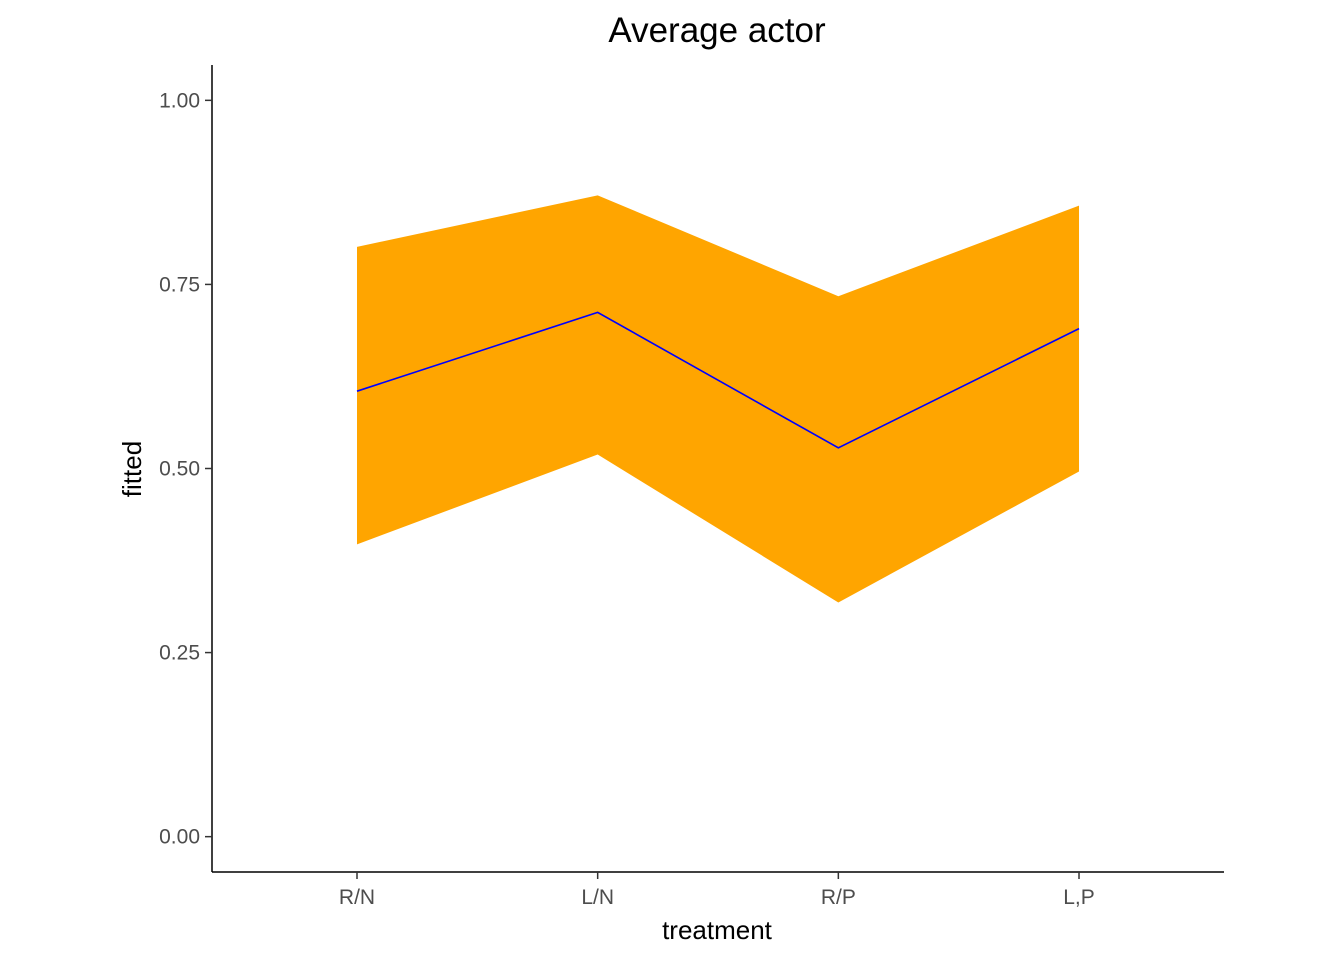 The image size is (1344, 960). Describe the element at coordinates (838, 897) in the screenshot. I see `x-tick-label: R/P` at that location.